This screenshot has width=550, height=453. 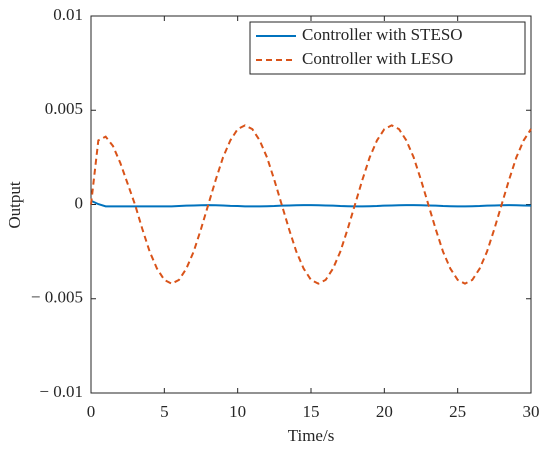 What do you see at coordinates (311, 411) in the screenshot?
I see `x-tick-label: 15` at bounding box center [311, 411].